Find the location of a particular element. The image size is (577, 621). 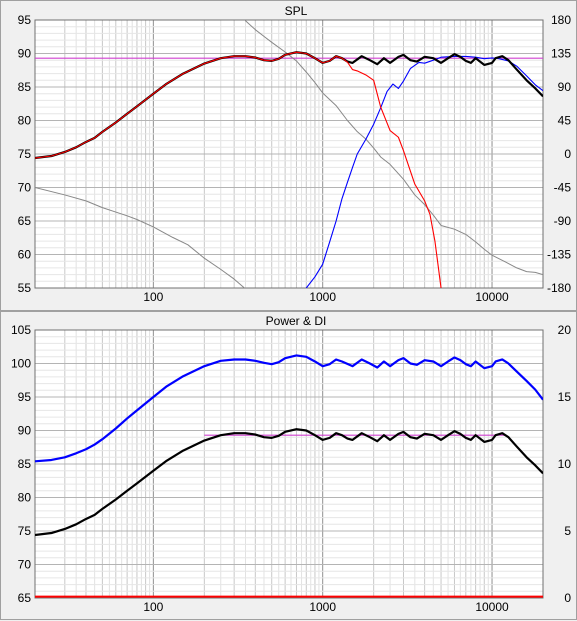

y2-tick-label: 5 is located at coordinates (567, 531).